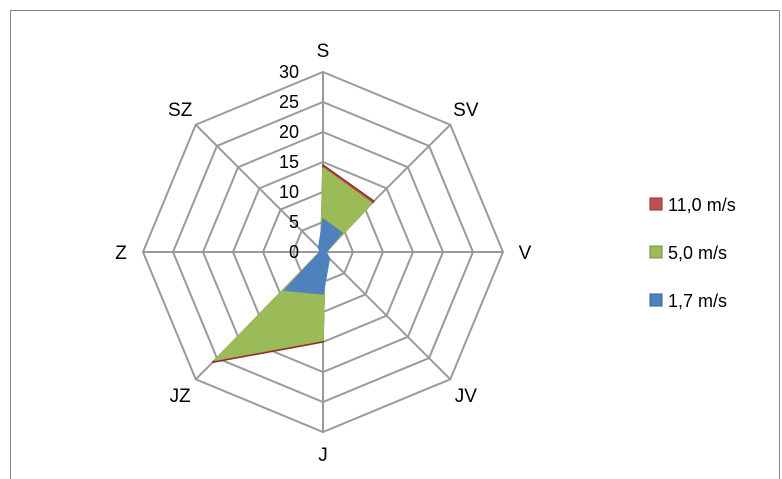  Describe the element at coordinates (466, 396) in the screenshot. I see `axis-label-JV: JV` at that location.